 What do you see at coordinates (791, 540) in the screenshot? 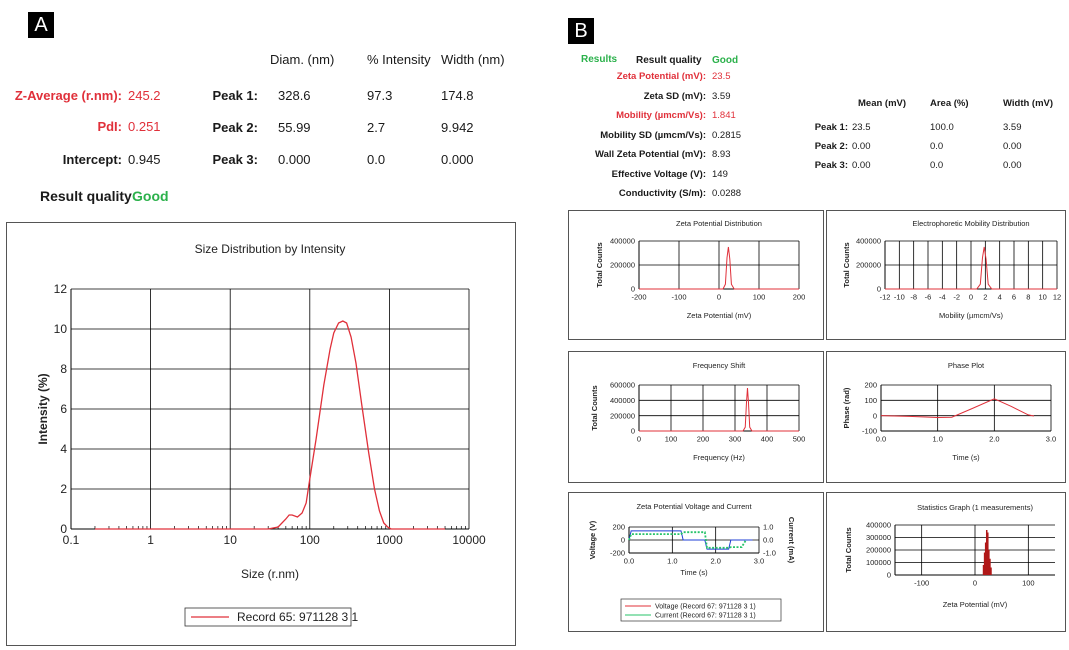
I see `y2-axis-label: Current (mA)` at bounding box center [791, 540].